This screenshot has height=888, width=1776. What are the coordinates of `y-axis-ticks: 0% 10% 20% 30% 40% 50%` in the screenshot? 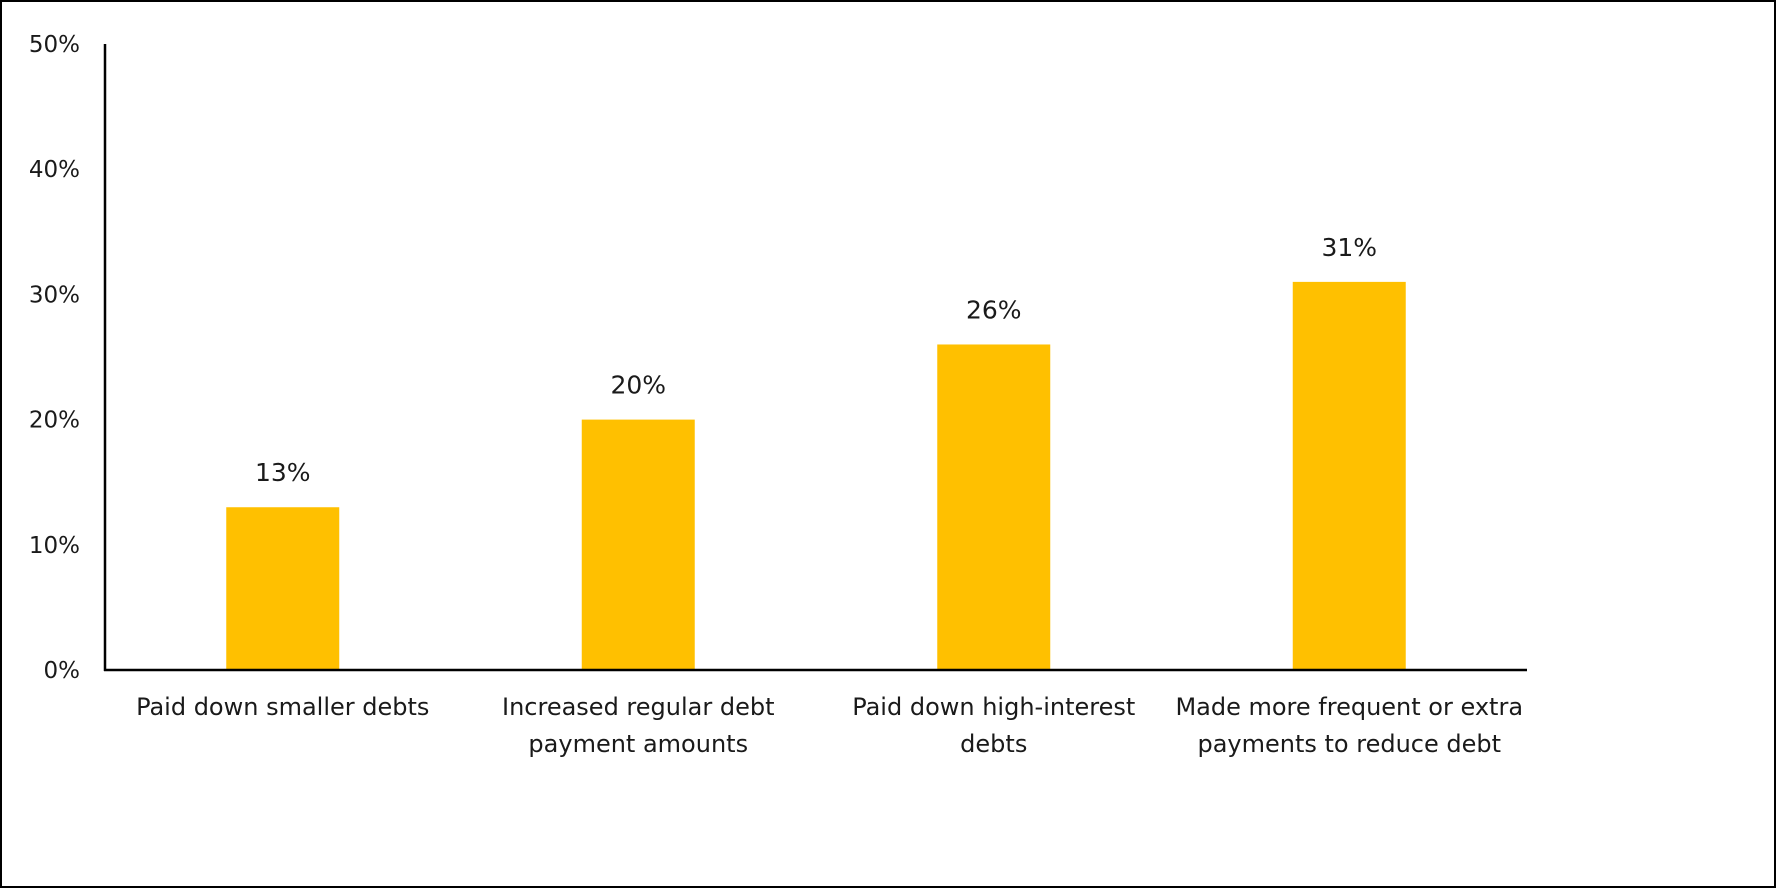 It's located at (54, 358).